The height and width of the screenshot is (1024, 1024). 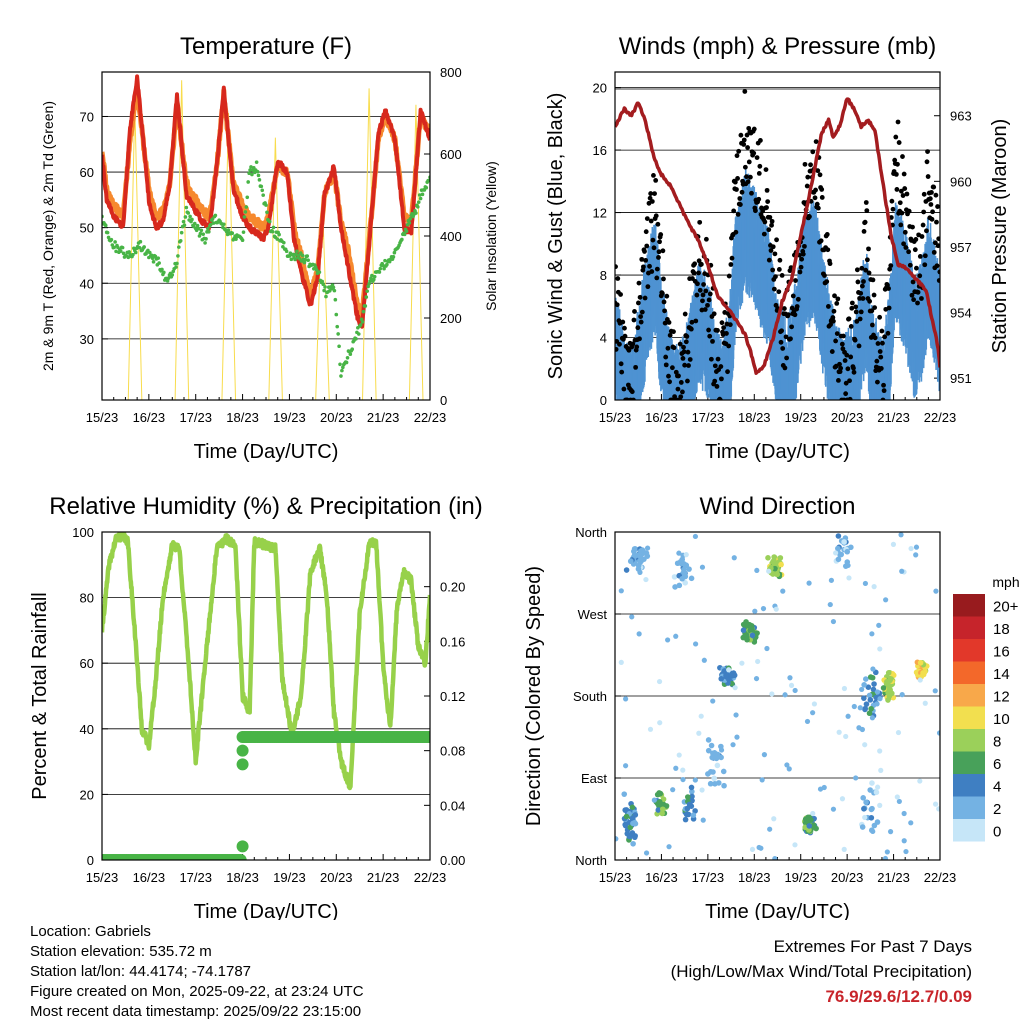 What do you see at coordinates (87, 794) in the screenshot?
I see `y-tick-label: 20` at bounding box center [87, 794].